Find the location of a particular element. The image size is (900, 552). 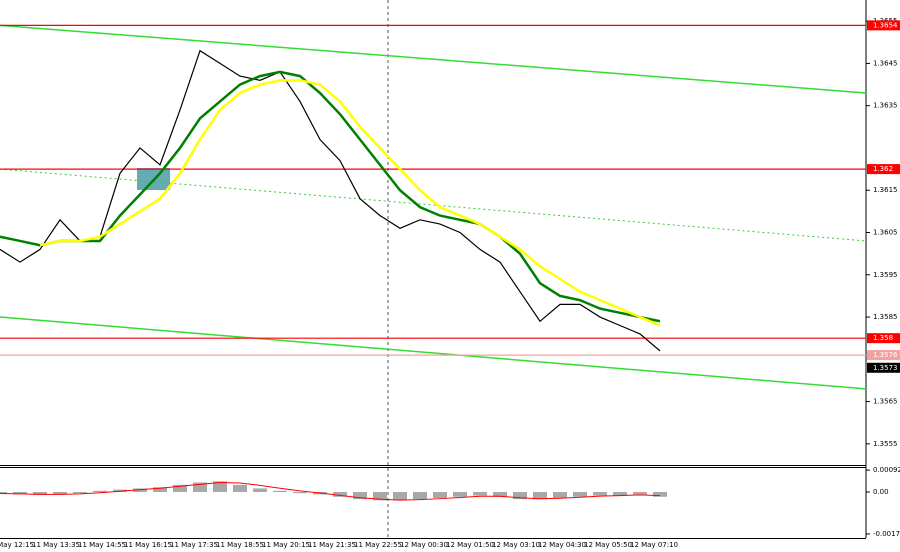

level-label: 1.3654 is located at coordinates (885, 25).